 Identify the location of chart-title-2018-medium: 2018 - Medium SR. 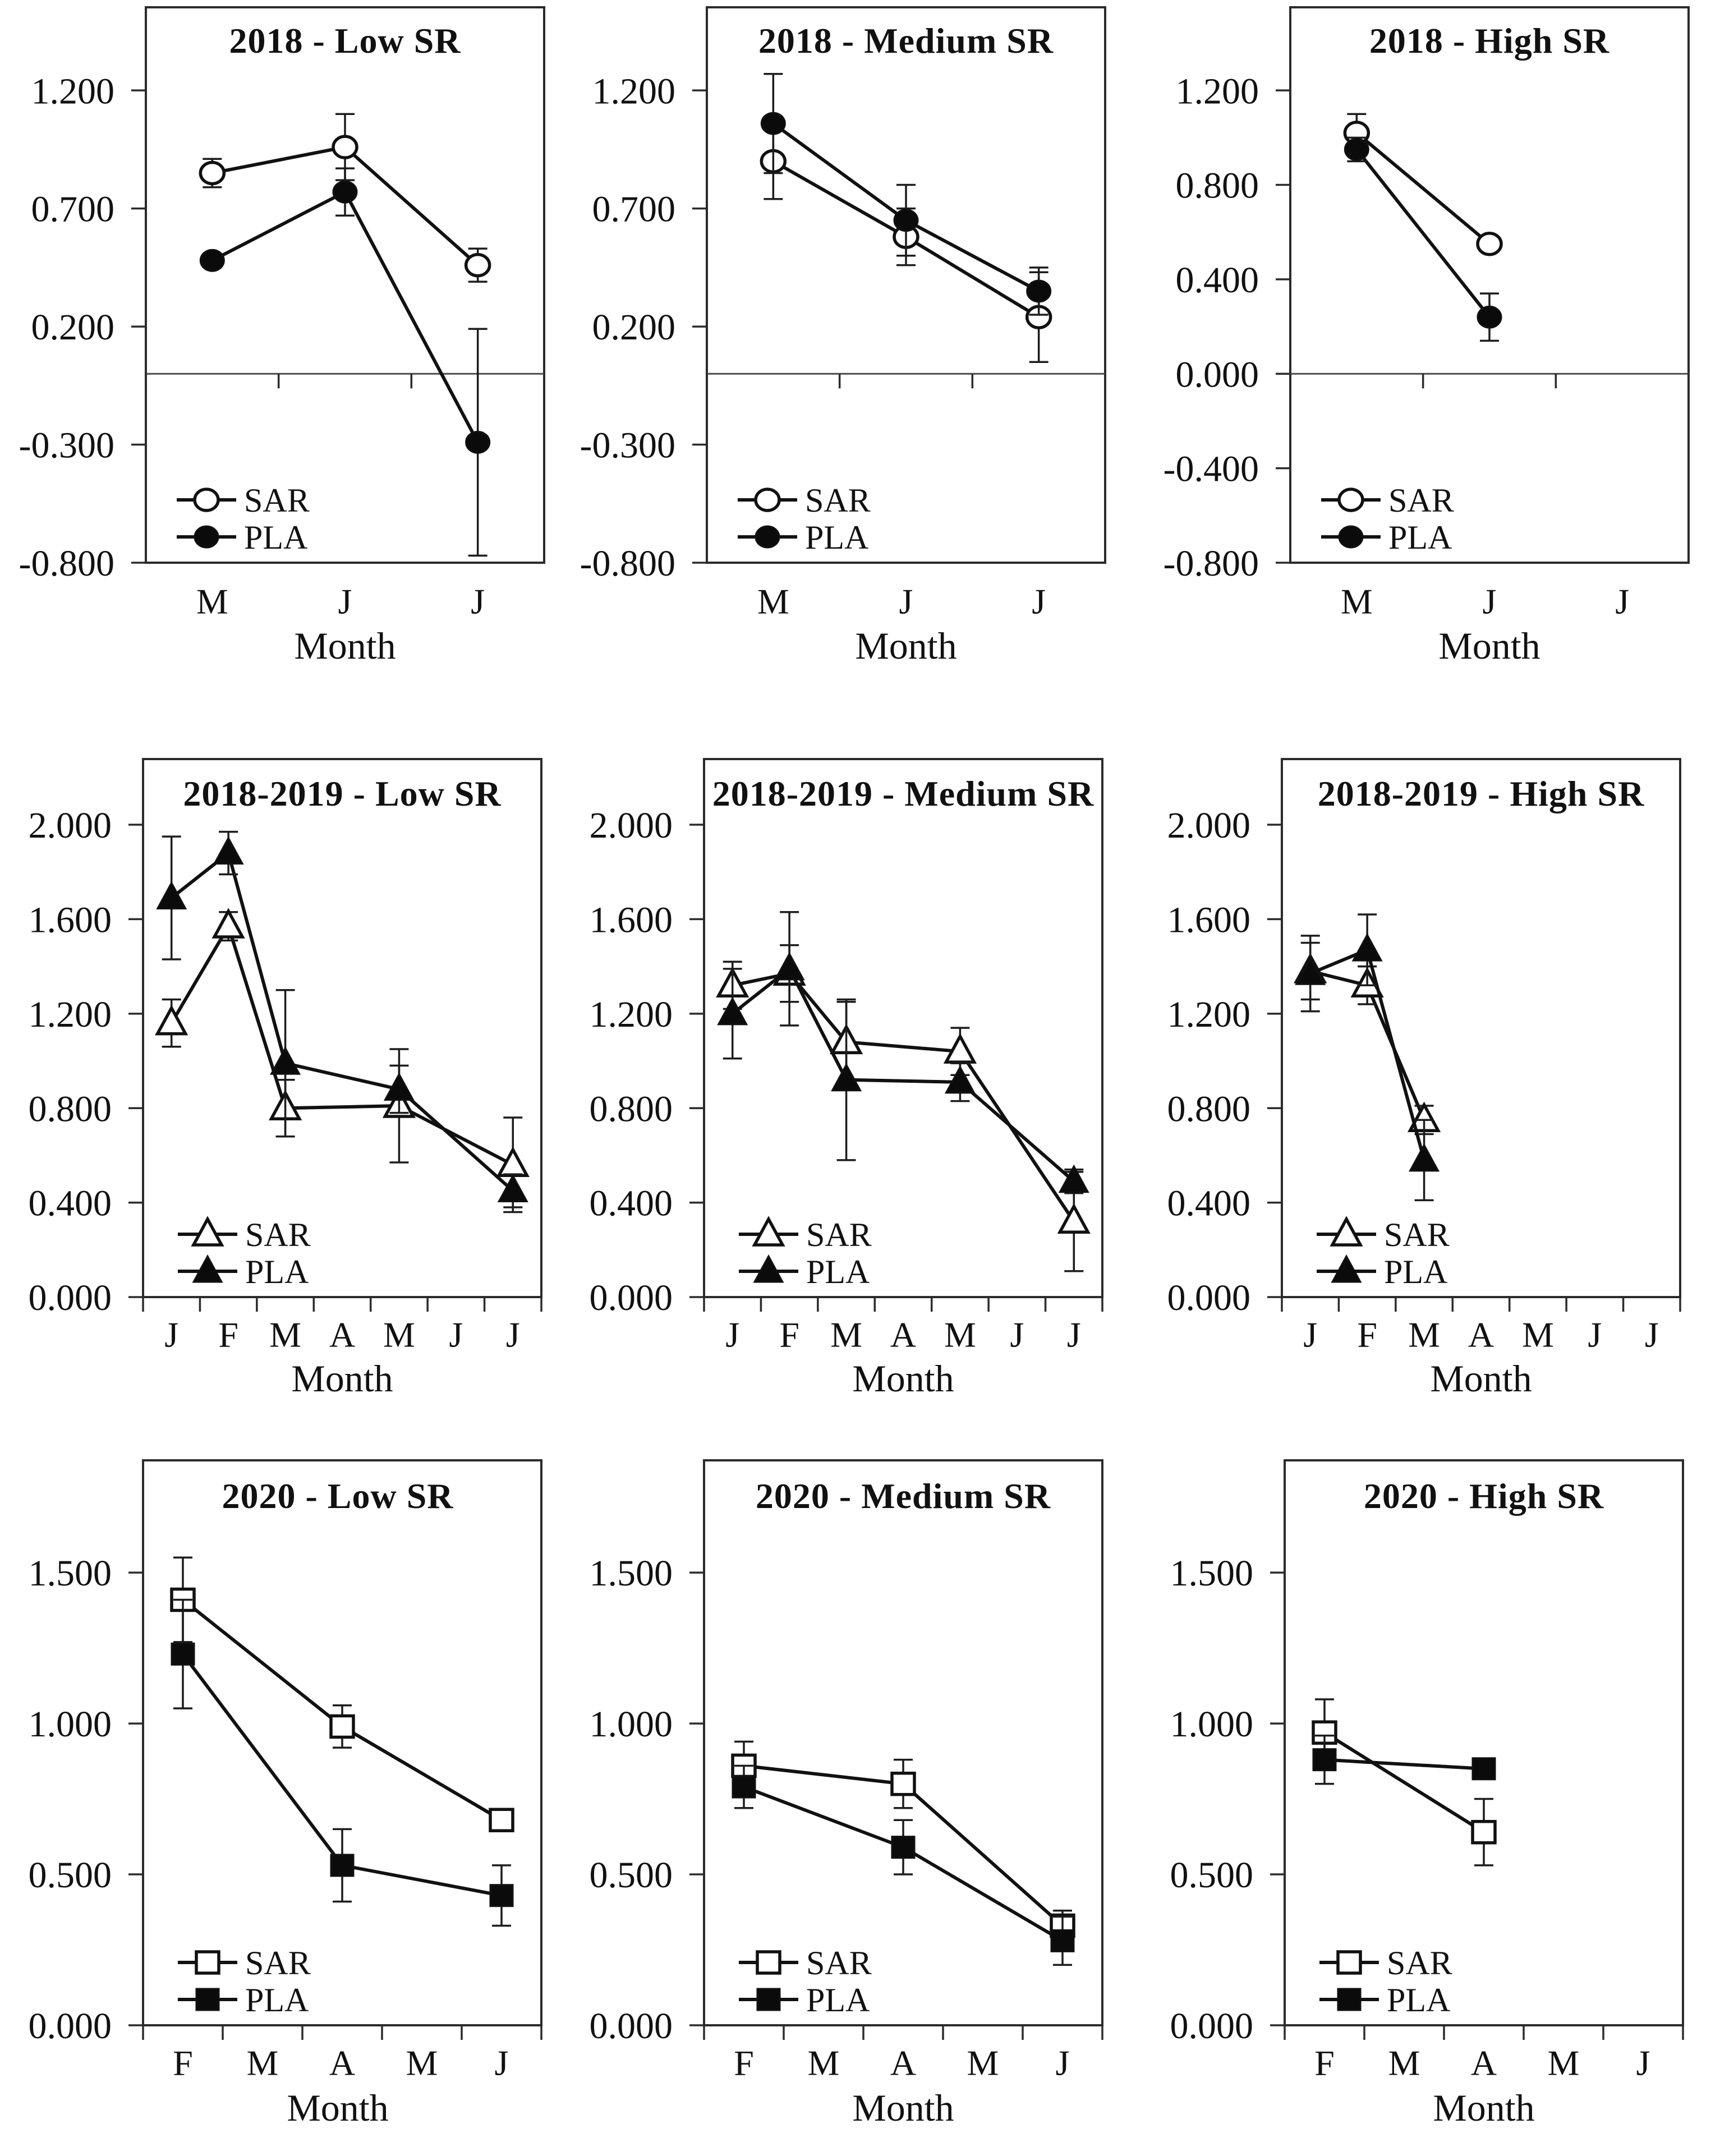
(906, 41).